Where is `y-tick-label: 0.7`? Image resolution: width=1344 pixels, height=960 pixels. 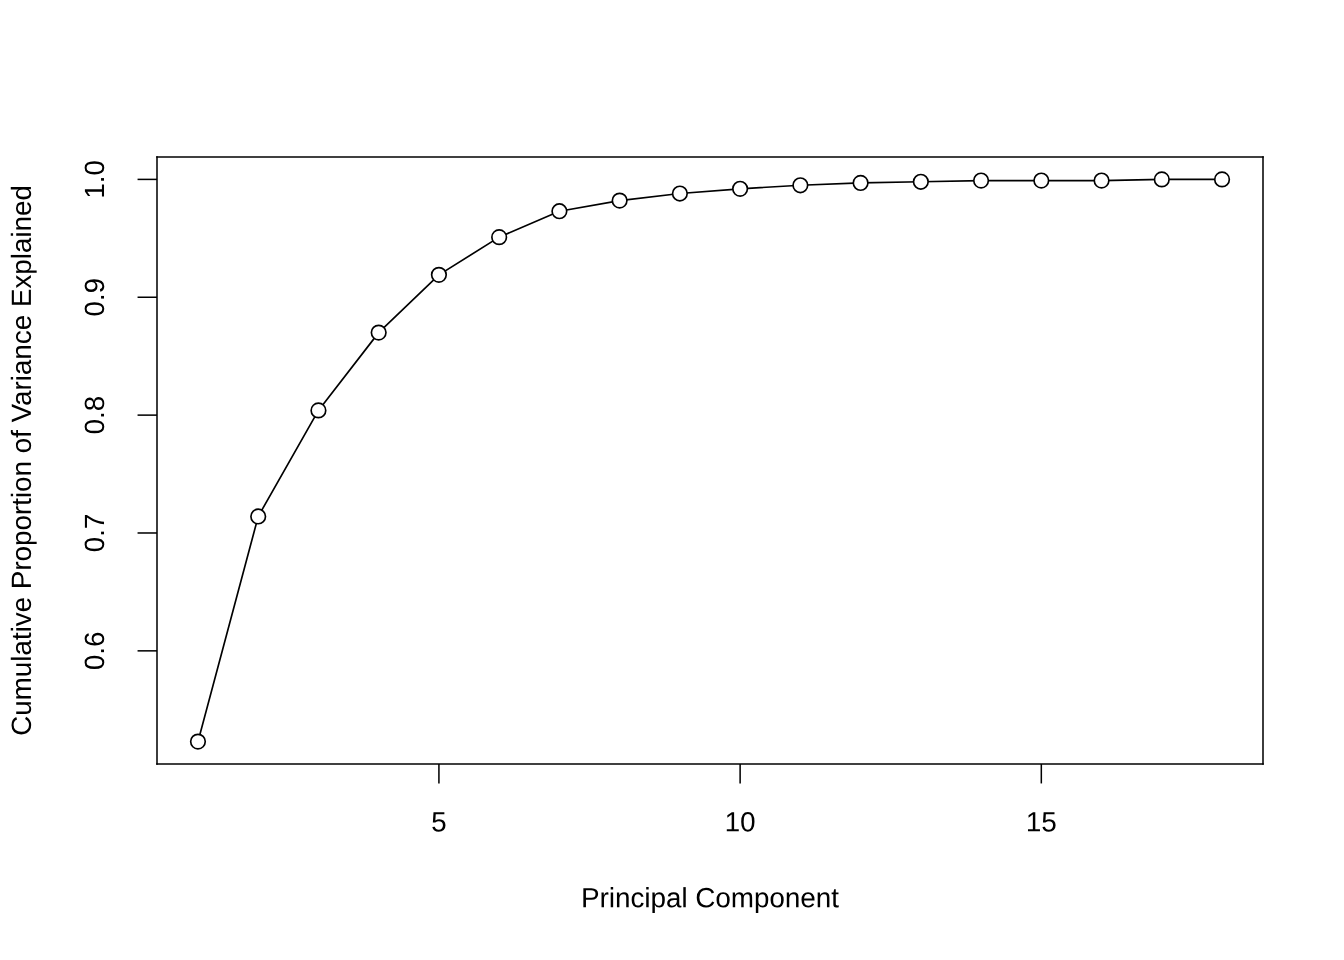 y-tick-label: 0.7 is located at coordinates (94, 533).